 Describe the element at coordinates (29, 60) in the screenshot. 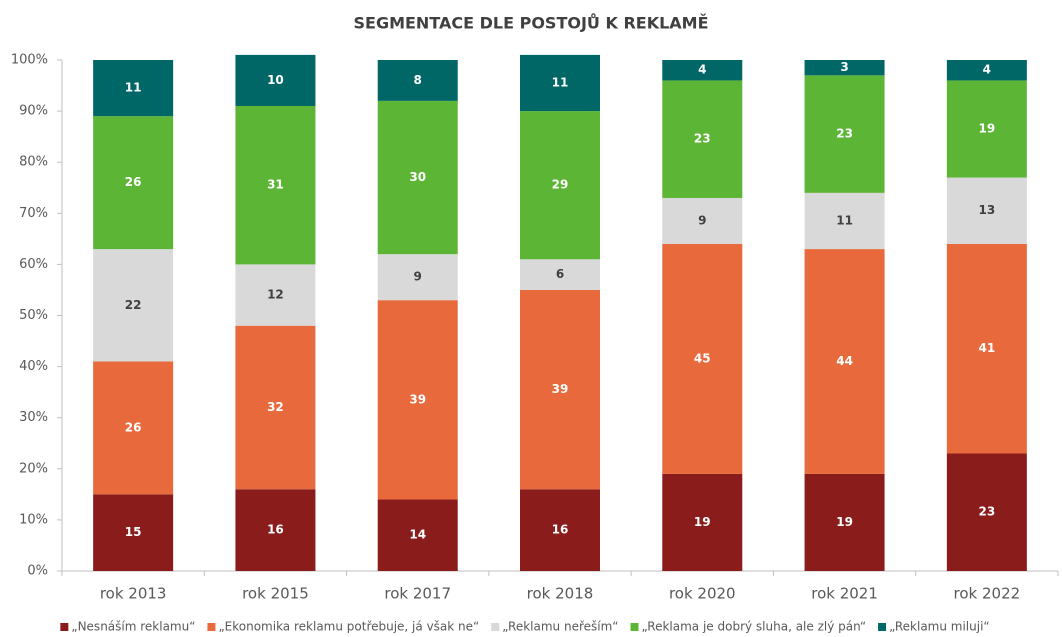

I see `y-tick-label: 100%` at that location.